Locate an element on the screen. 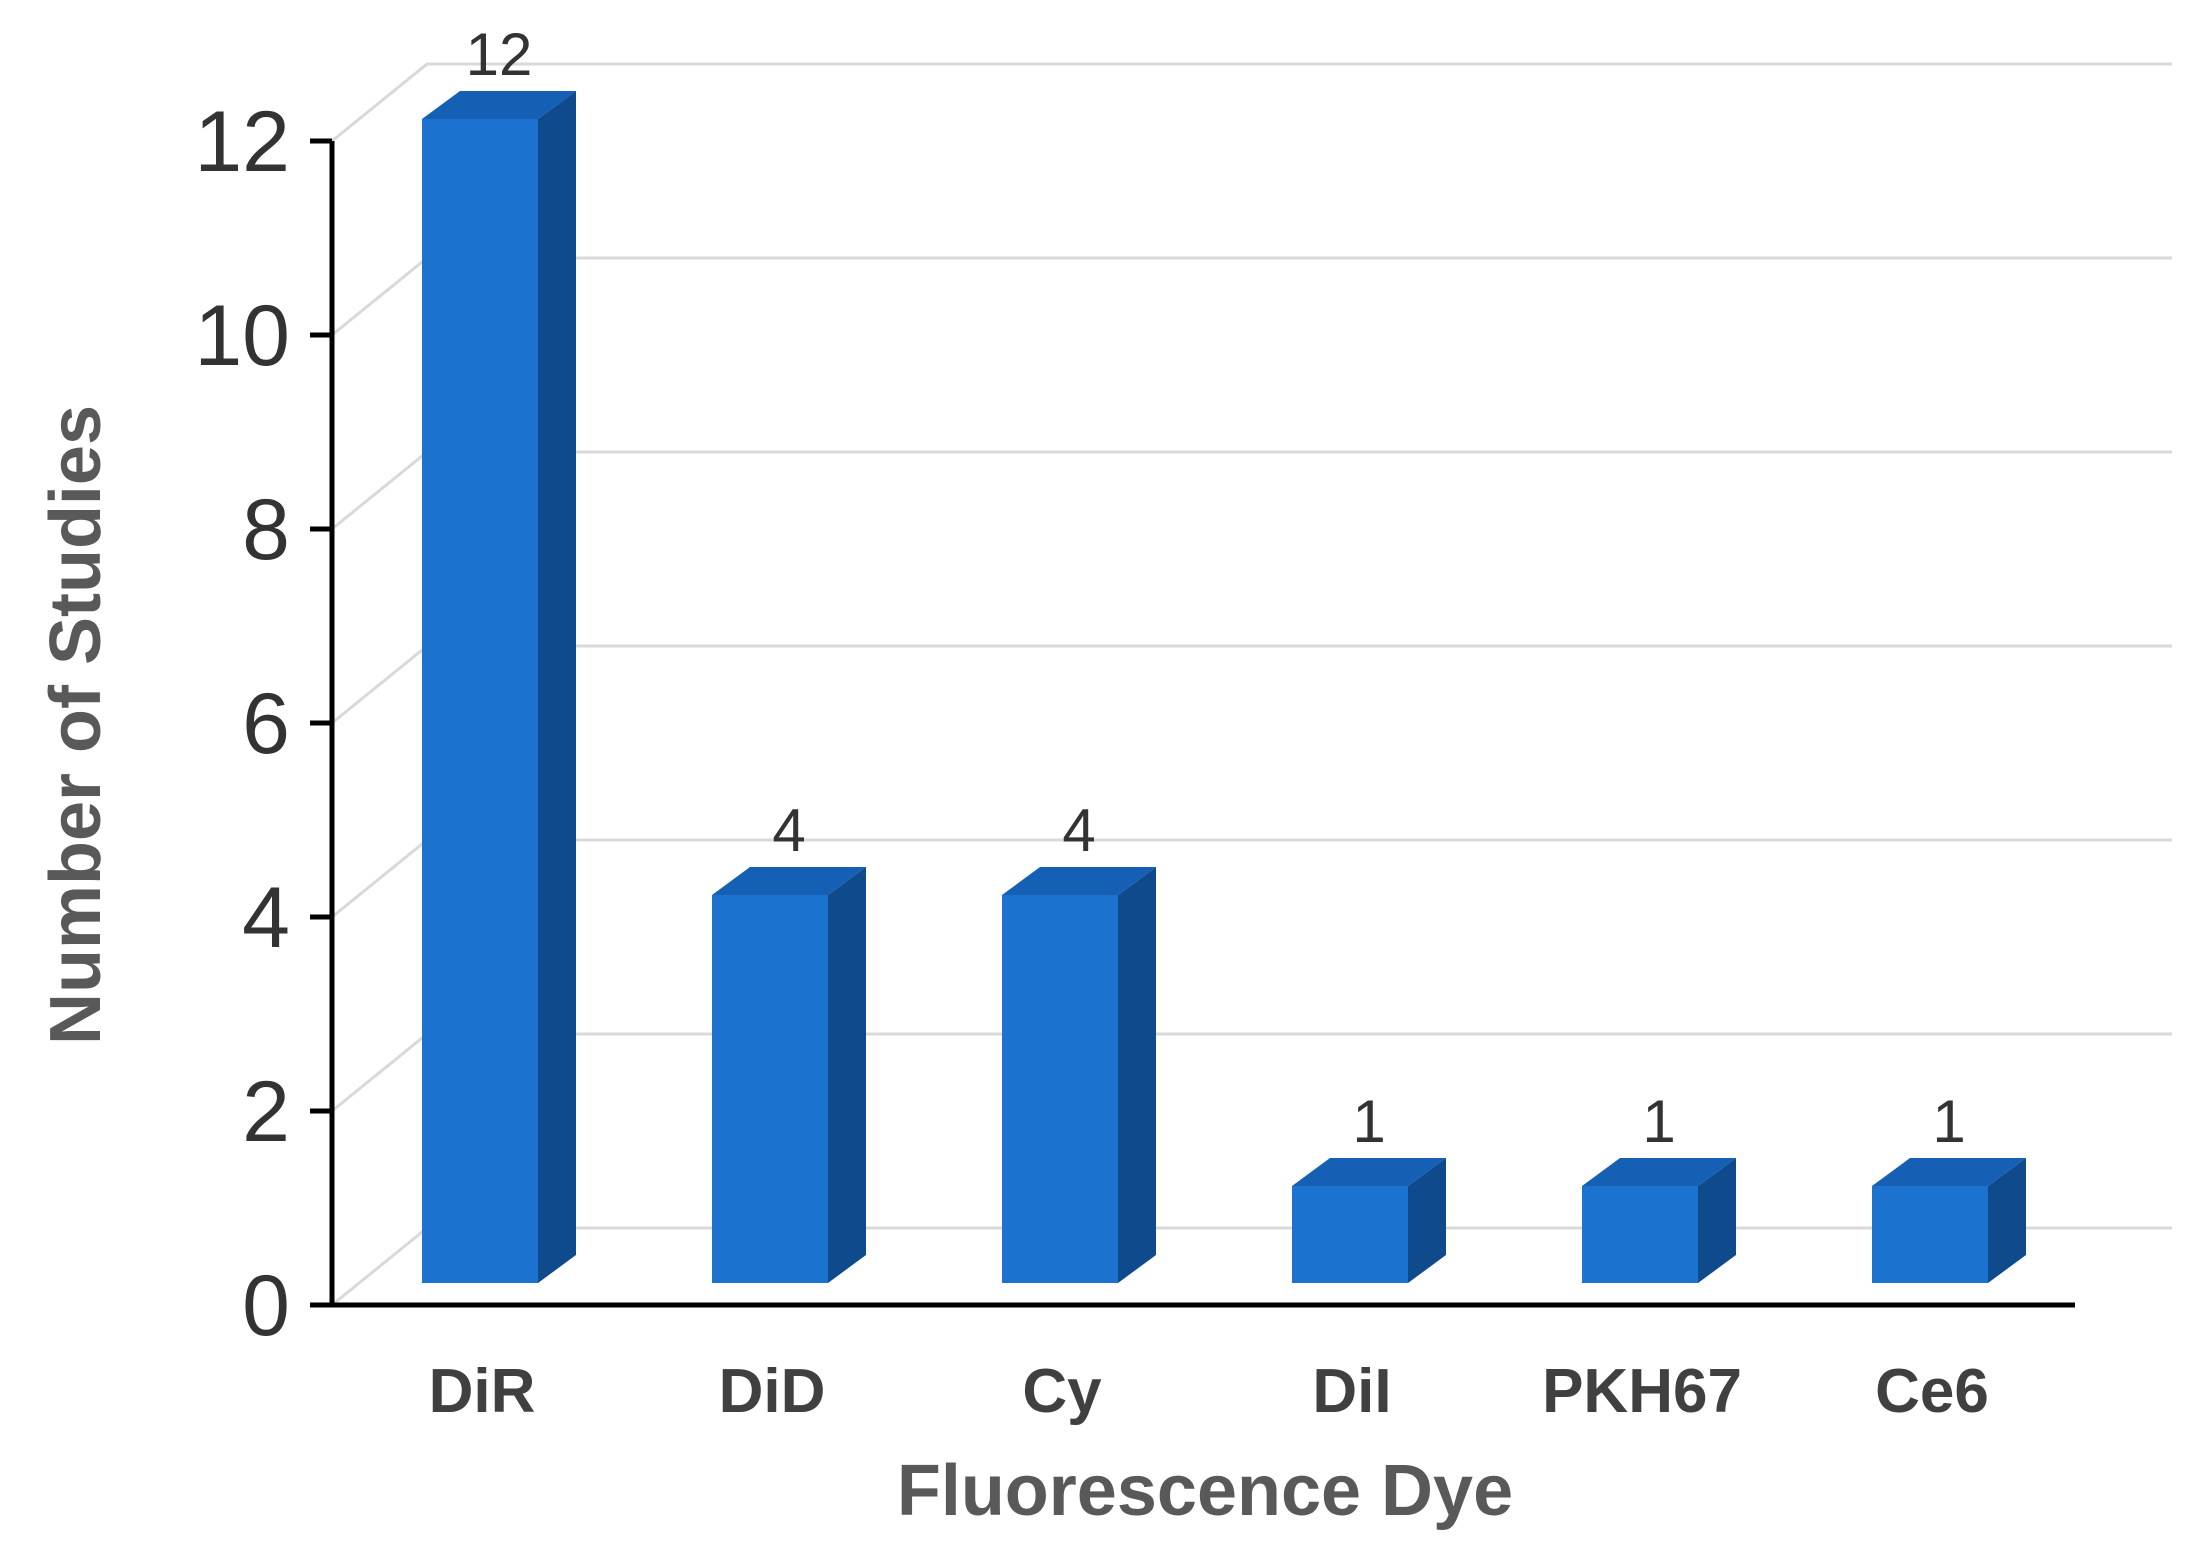 Image resolution: width=2203 pixels, height=1560 pixels. y-tick-label: 12 is located at coordinates (242, 142).